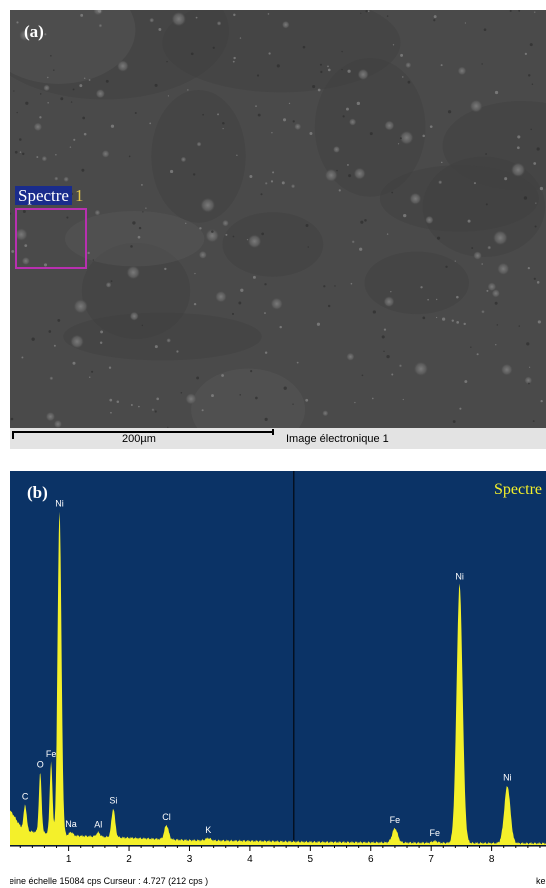 The image size is (546, 888). What do you see at coordinates (190, 859) in the screenshot?
I see `x-tick-label: 3` at bounding box center [190, 859].